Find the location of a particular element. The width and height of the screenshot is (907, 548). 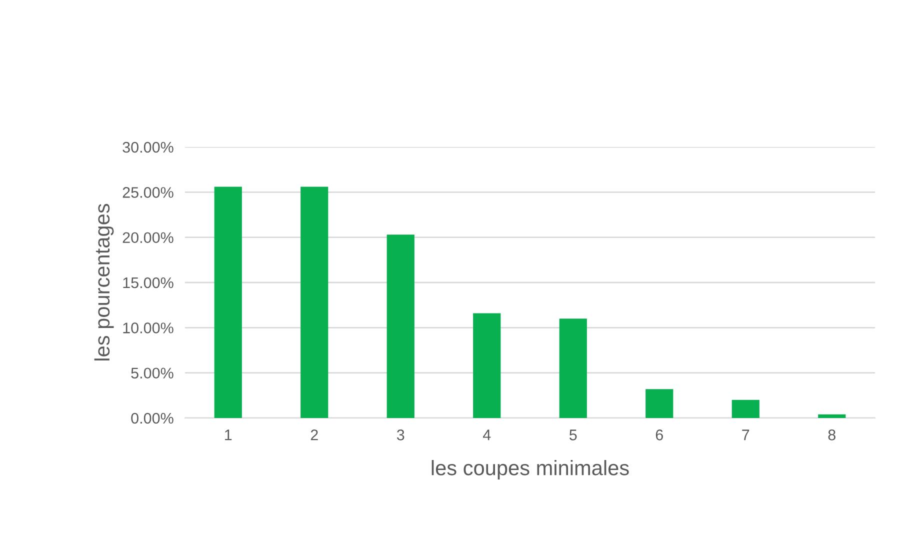

x-tick-label: 6 is located at coordinates (659, 435).